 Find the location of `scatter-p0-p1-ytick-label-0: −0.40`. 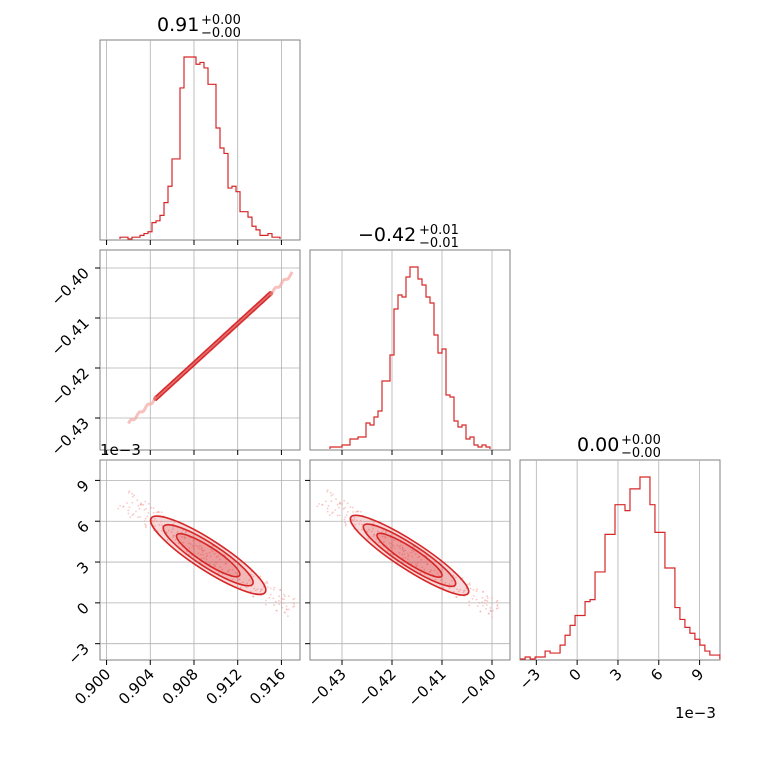

scatter-p0-p1-ytick-label-0: −0.40 is located at coordinates (70, 286).